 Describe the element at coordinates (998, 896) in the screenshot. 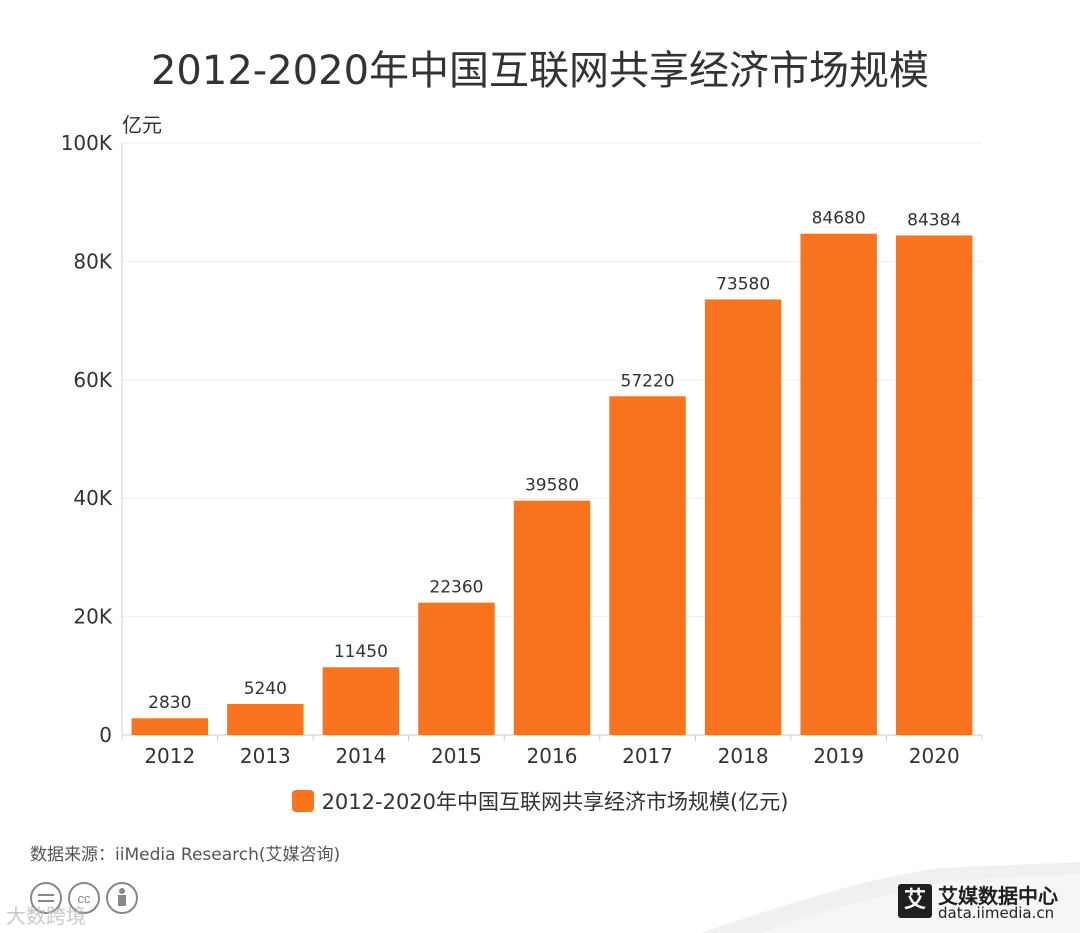

I see `brand-name: 艾媒数据中心` at that location.